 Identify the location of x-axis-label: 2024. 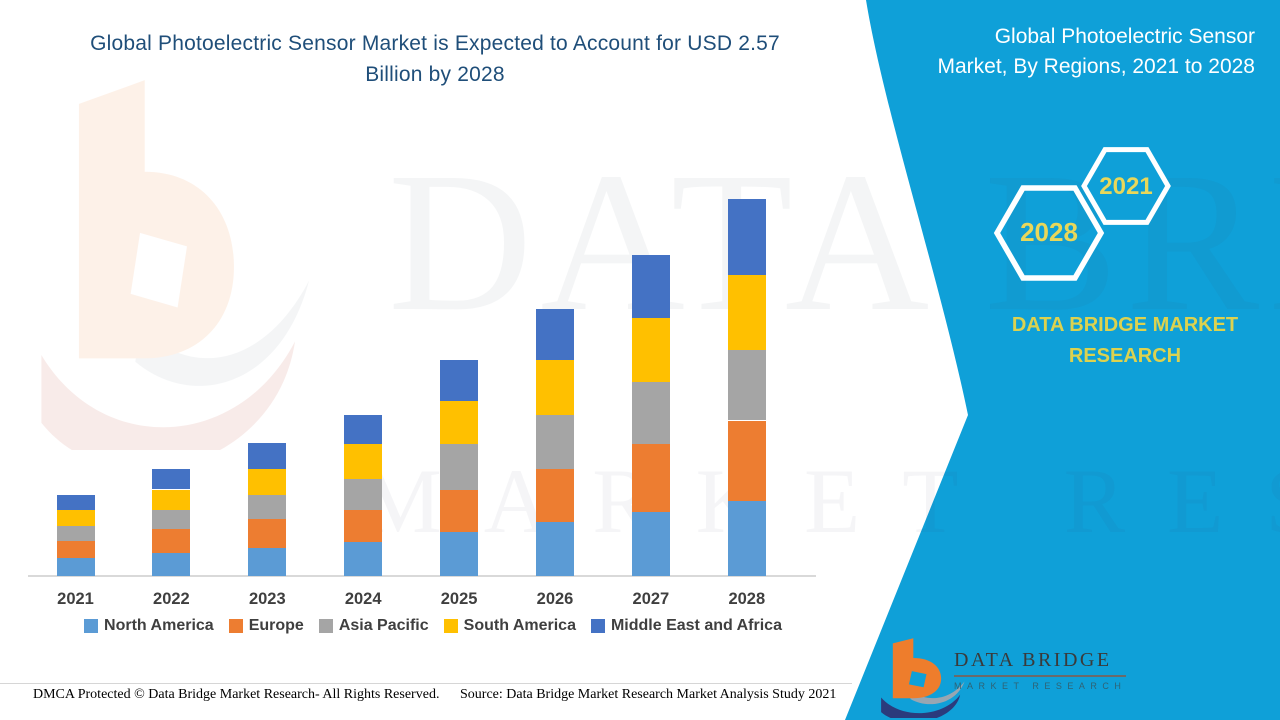
(363, 599).